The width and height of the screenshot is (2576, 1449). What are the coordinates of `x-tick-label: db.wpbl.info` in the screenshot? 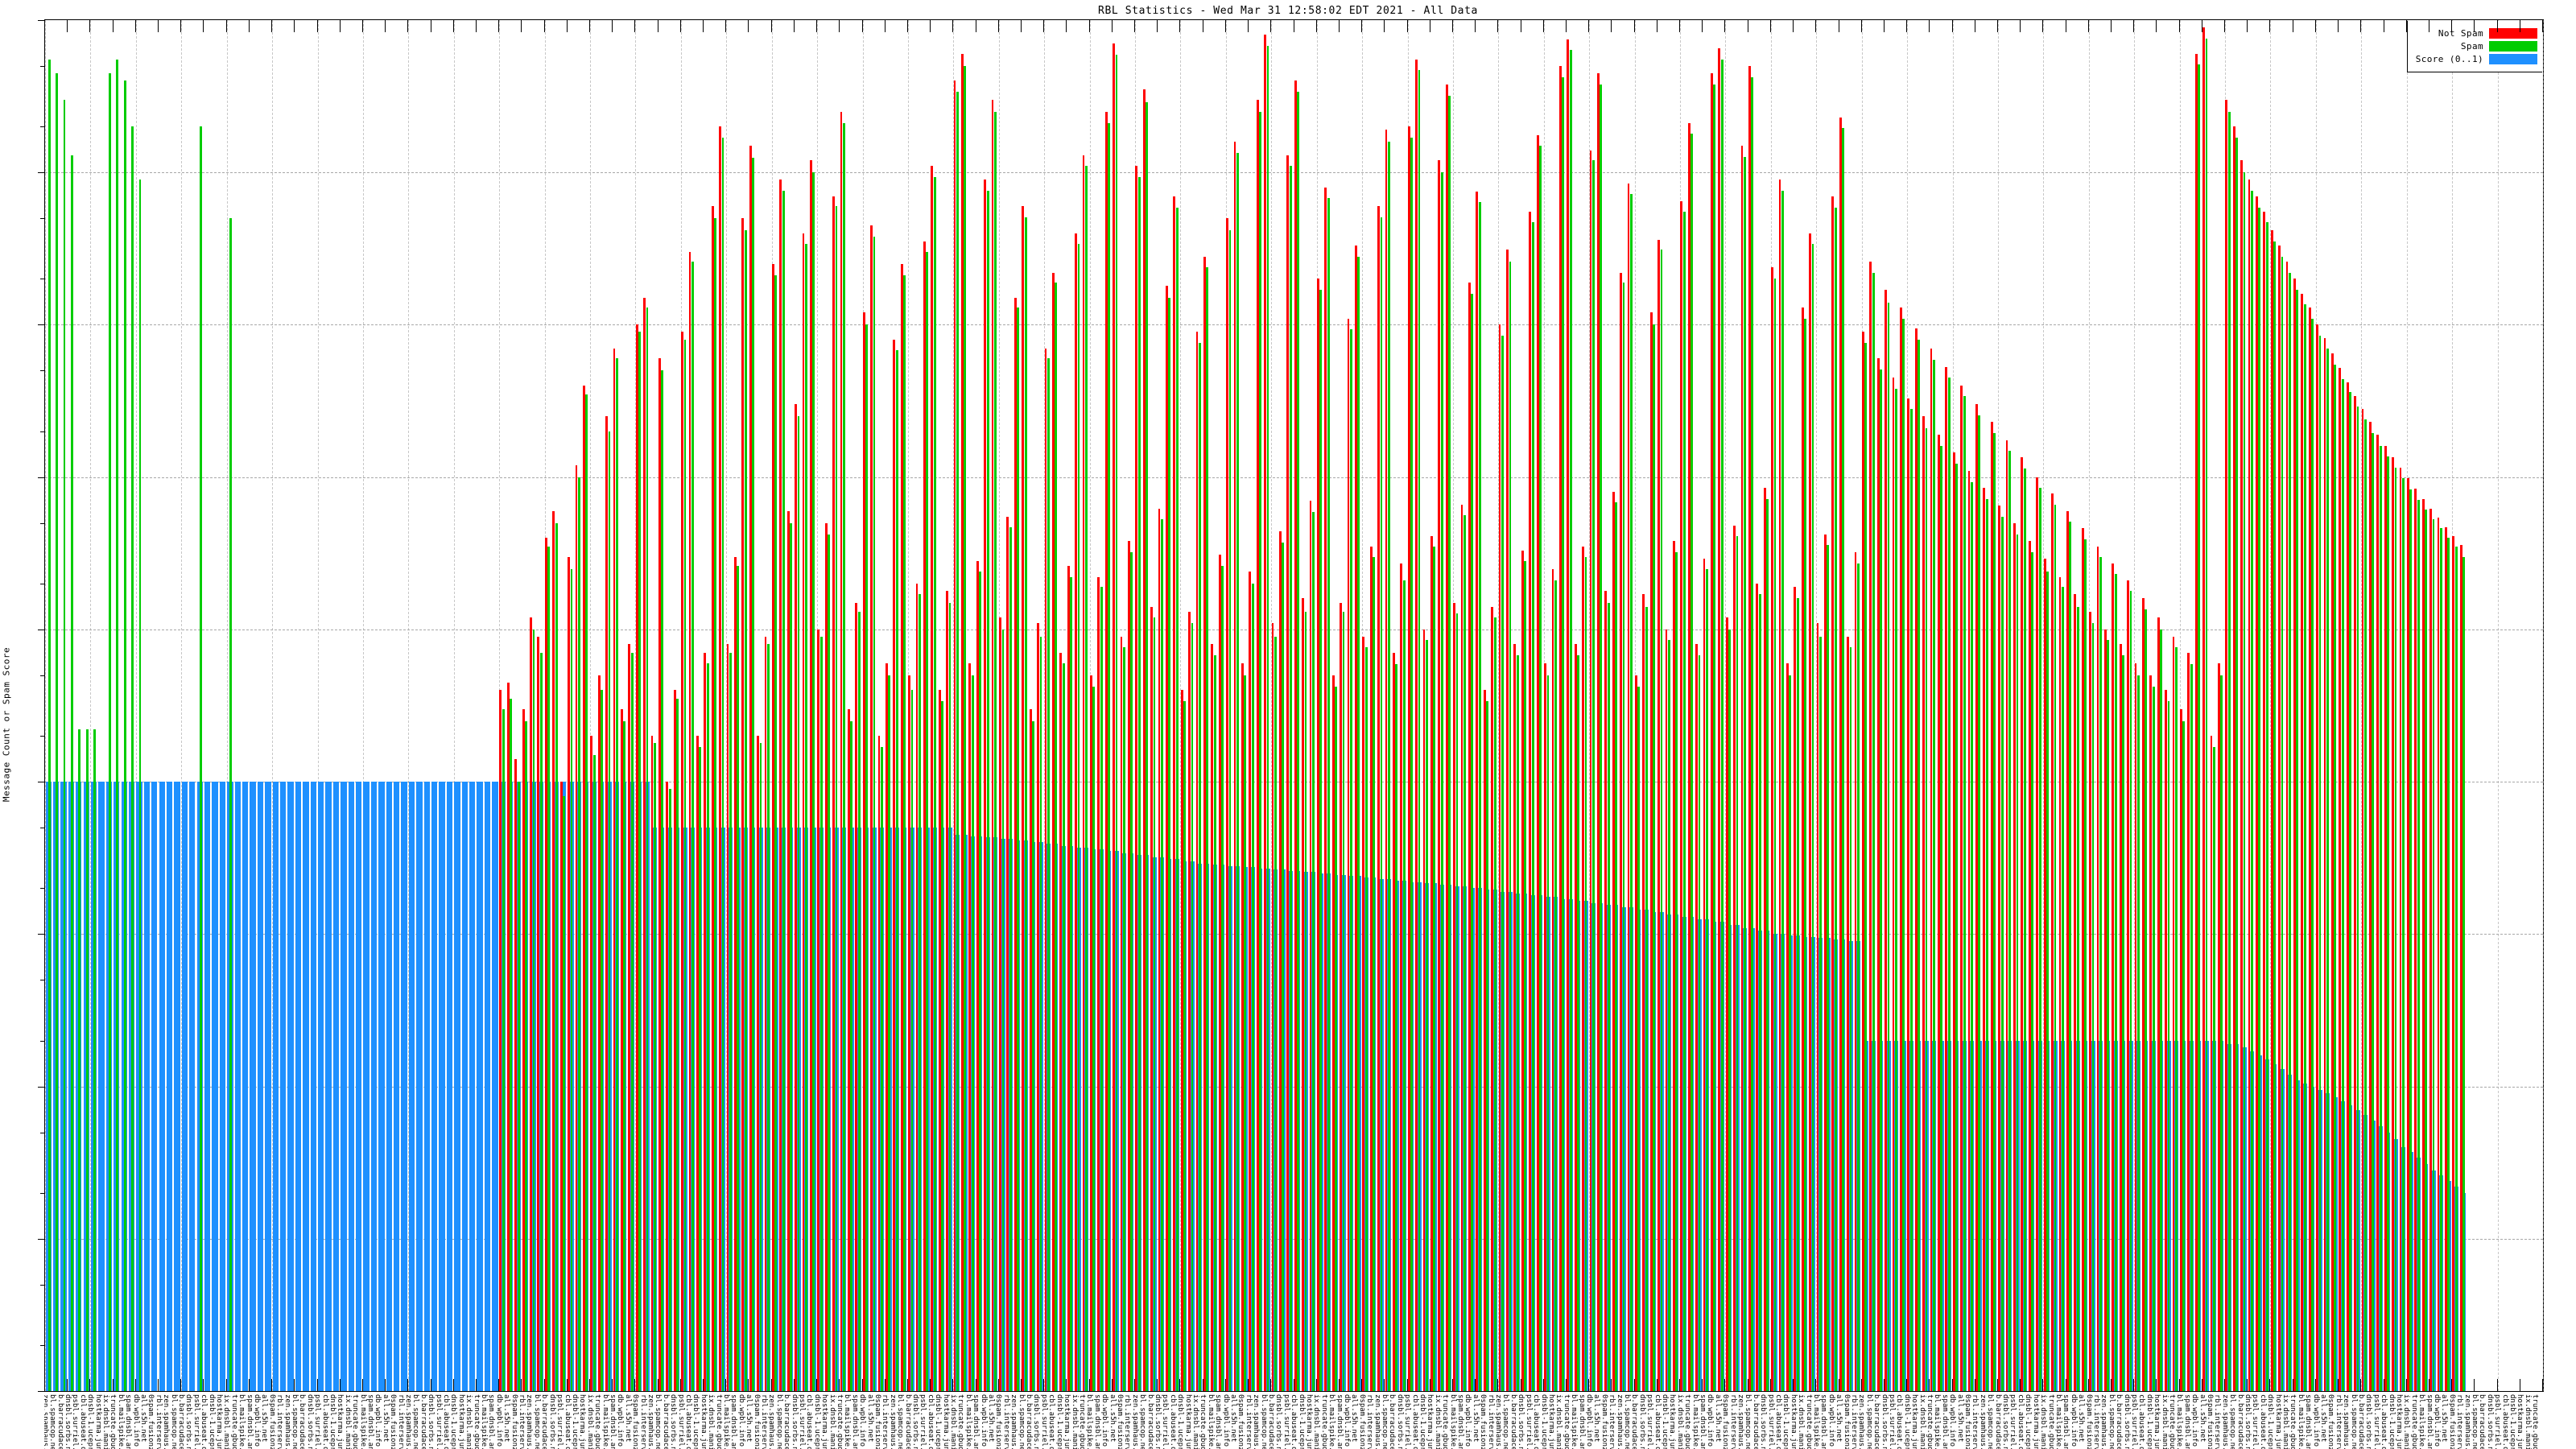 It's located at (1952, 1420).